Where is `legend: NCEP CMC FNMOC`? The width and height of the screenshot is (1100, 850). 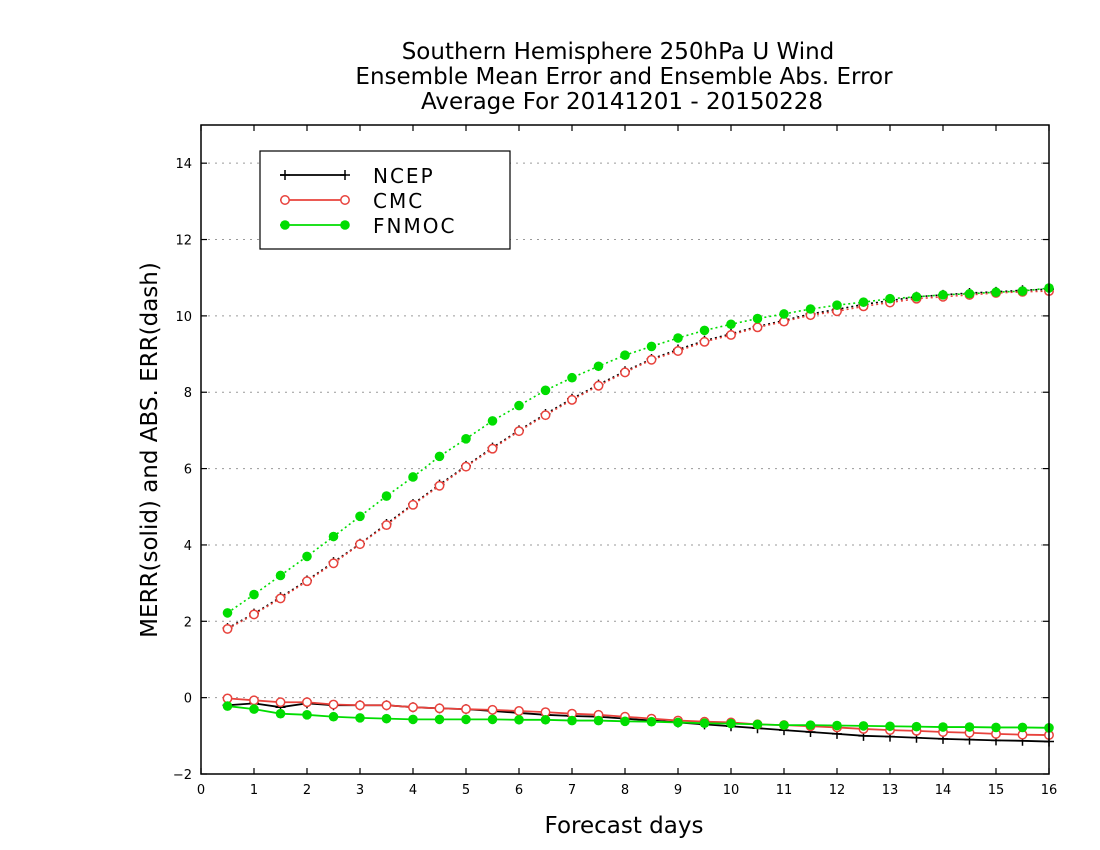 legend: NCEP CMC FNMOC is located at coordinates (385, 200).